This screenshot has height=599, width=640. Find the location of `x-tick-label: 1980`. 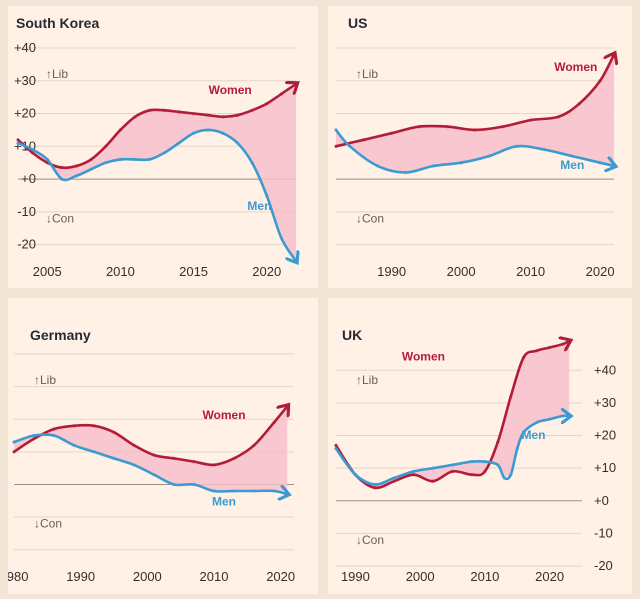

x-tick-label: 1980 is located at coordinates (18, 576).